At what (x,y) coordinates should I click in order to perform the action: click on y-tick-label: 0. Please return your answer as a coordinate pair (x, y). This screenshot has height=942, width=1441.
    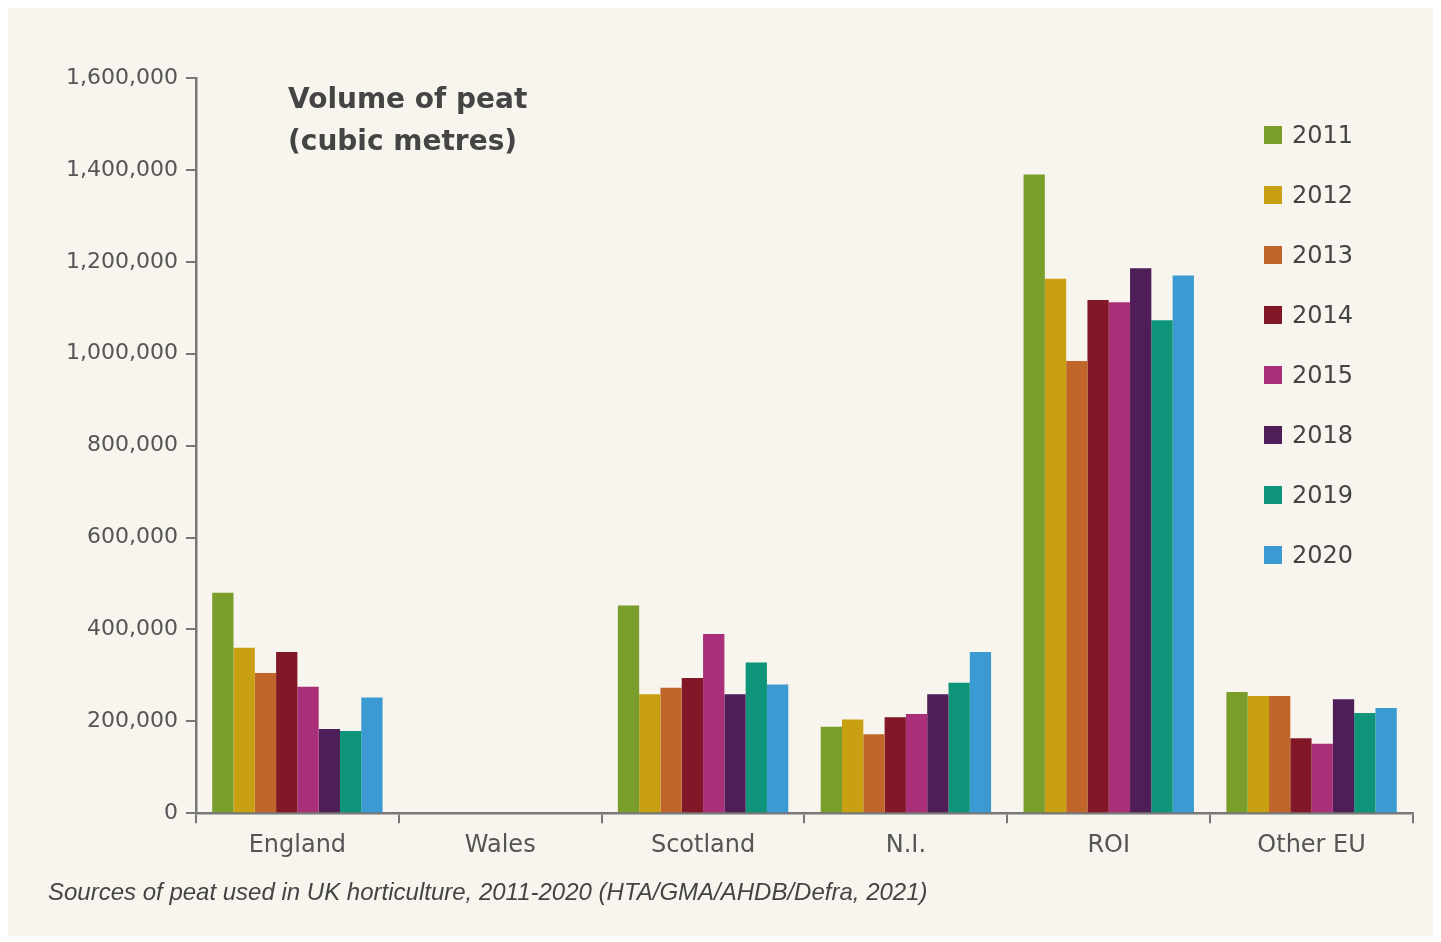
    Looking at the image, I should click on (170, 811).